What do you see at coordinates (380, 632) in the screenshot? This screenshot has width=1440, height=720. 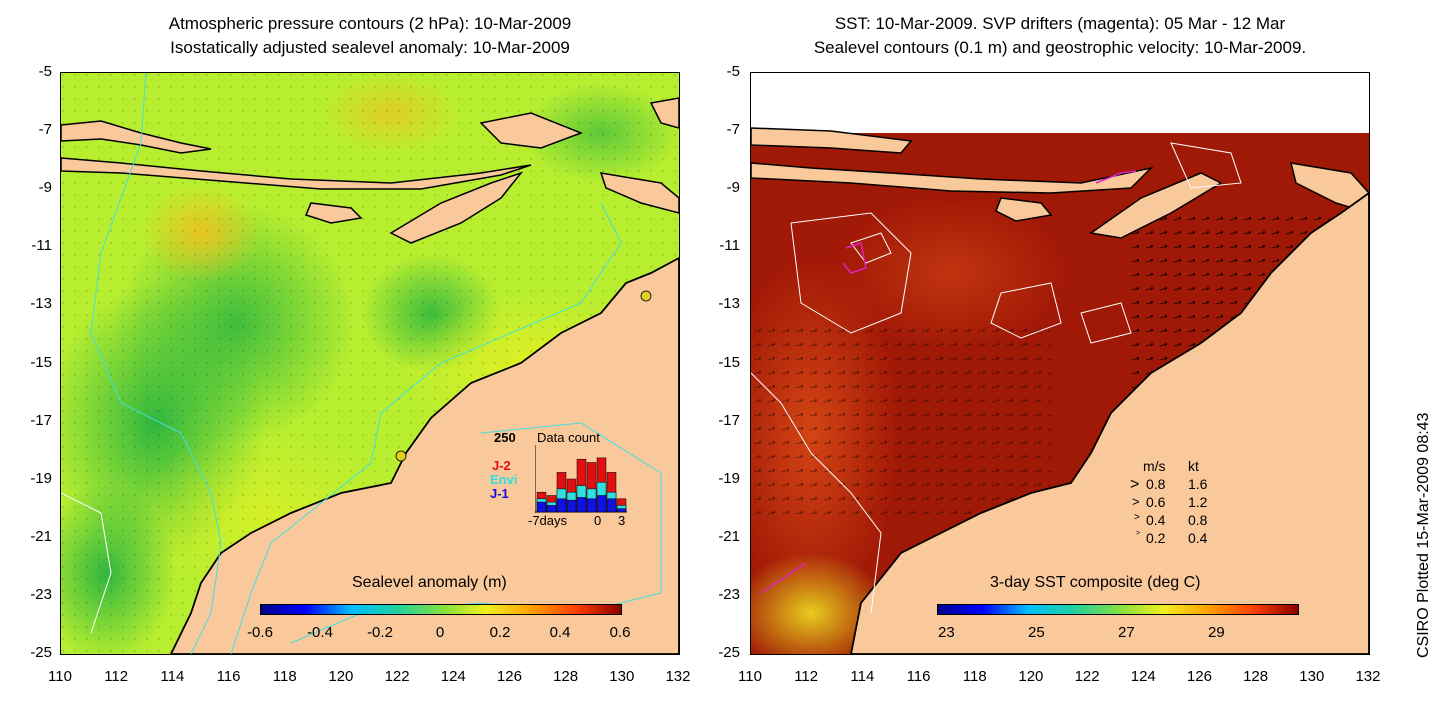 I see `left-colorbar-tick: -0.2` at bounding box center [380, 632].